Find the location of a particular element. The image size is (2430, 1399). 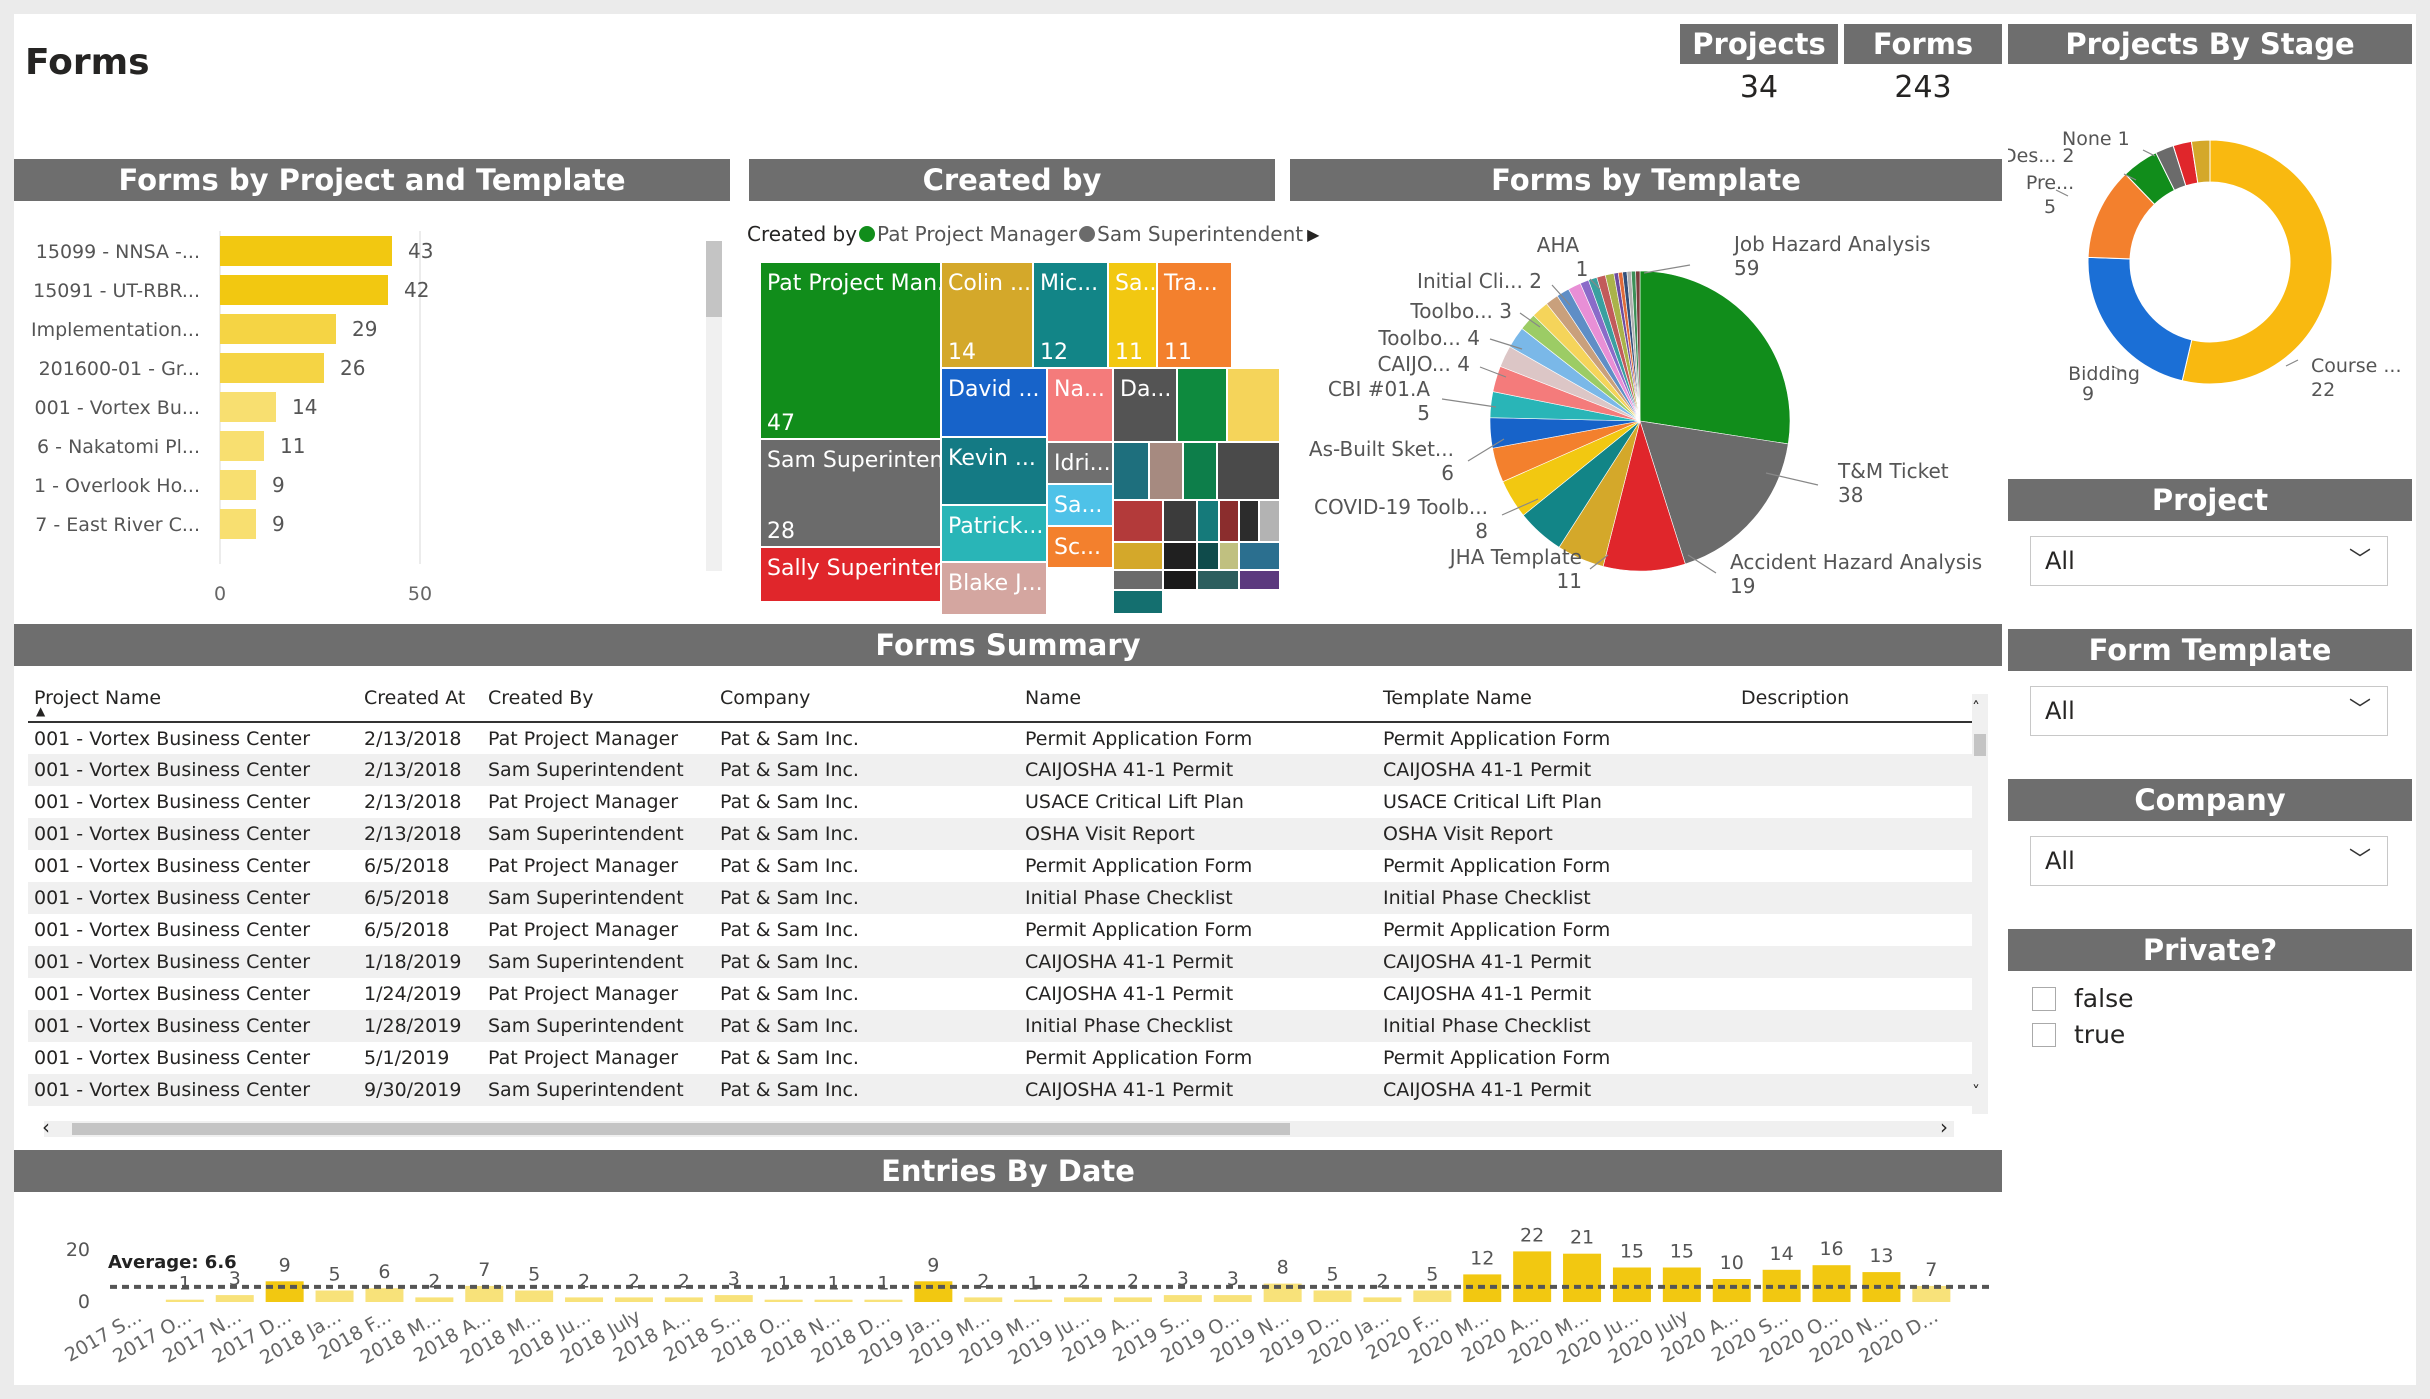

column-header-template-name: Template Name is located at coordinates (1556, 698).